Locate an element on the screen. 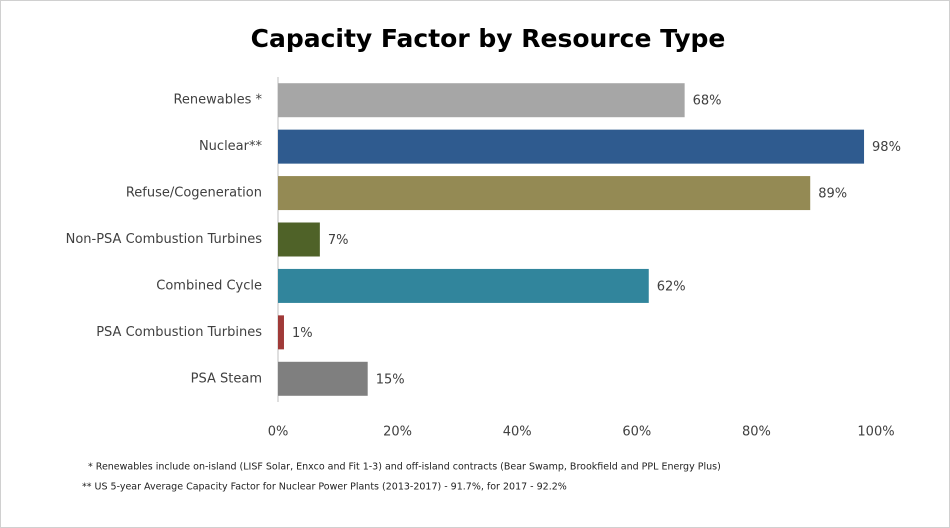  y-tick-label: PSA Combustion Turbines is located at coordinates (179, 332).